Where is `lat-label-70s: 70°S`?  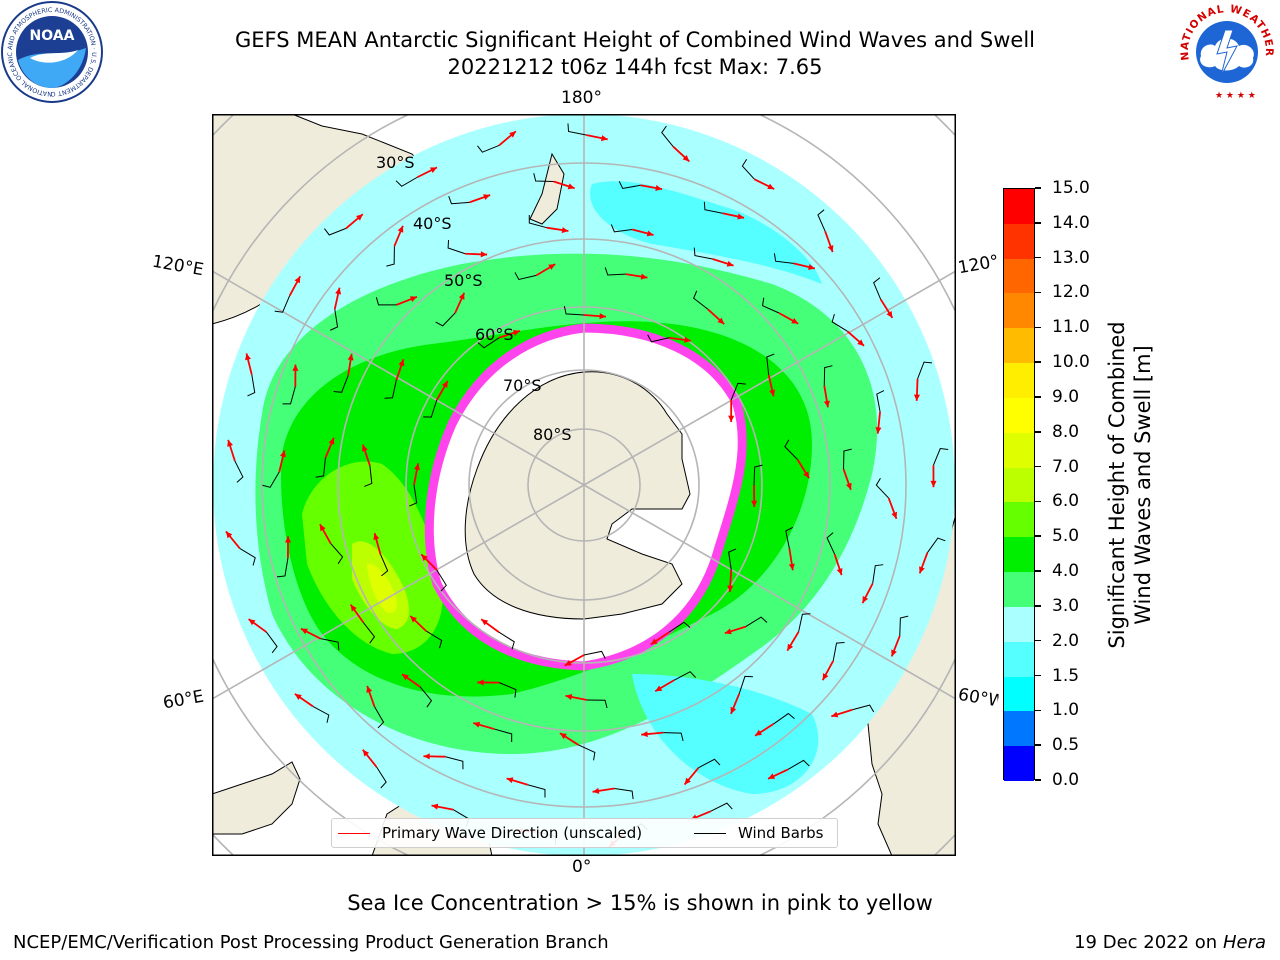 lat-label-70s: 70°S is located at coordinates (522, 385).